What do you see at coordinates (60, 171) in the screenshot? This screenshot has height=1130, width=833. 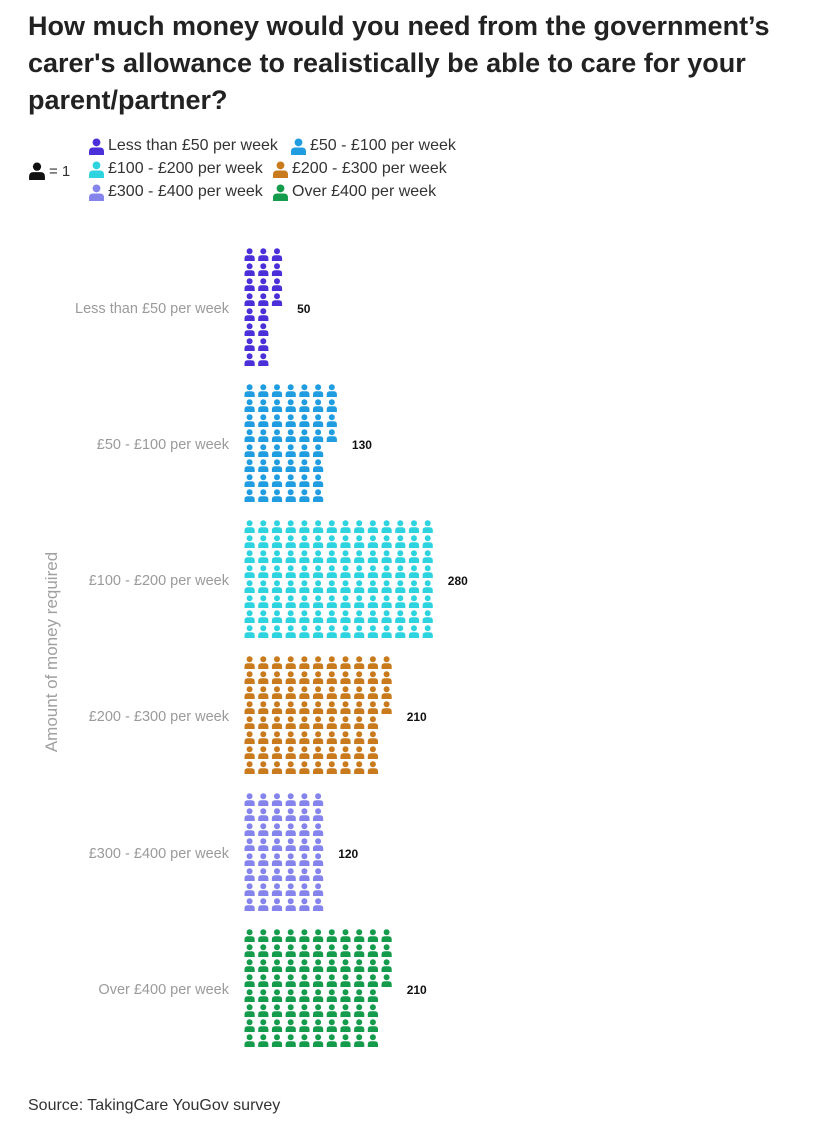 I see `unit-key-label: = 1` at bounding box center [60, 171].